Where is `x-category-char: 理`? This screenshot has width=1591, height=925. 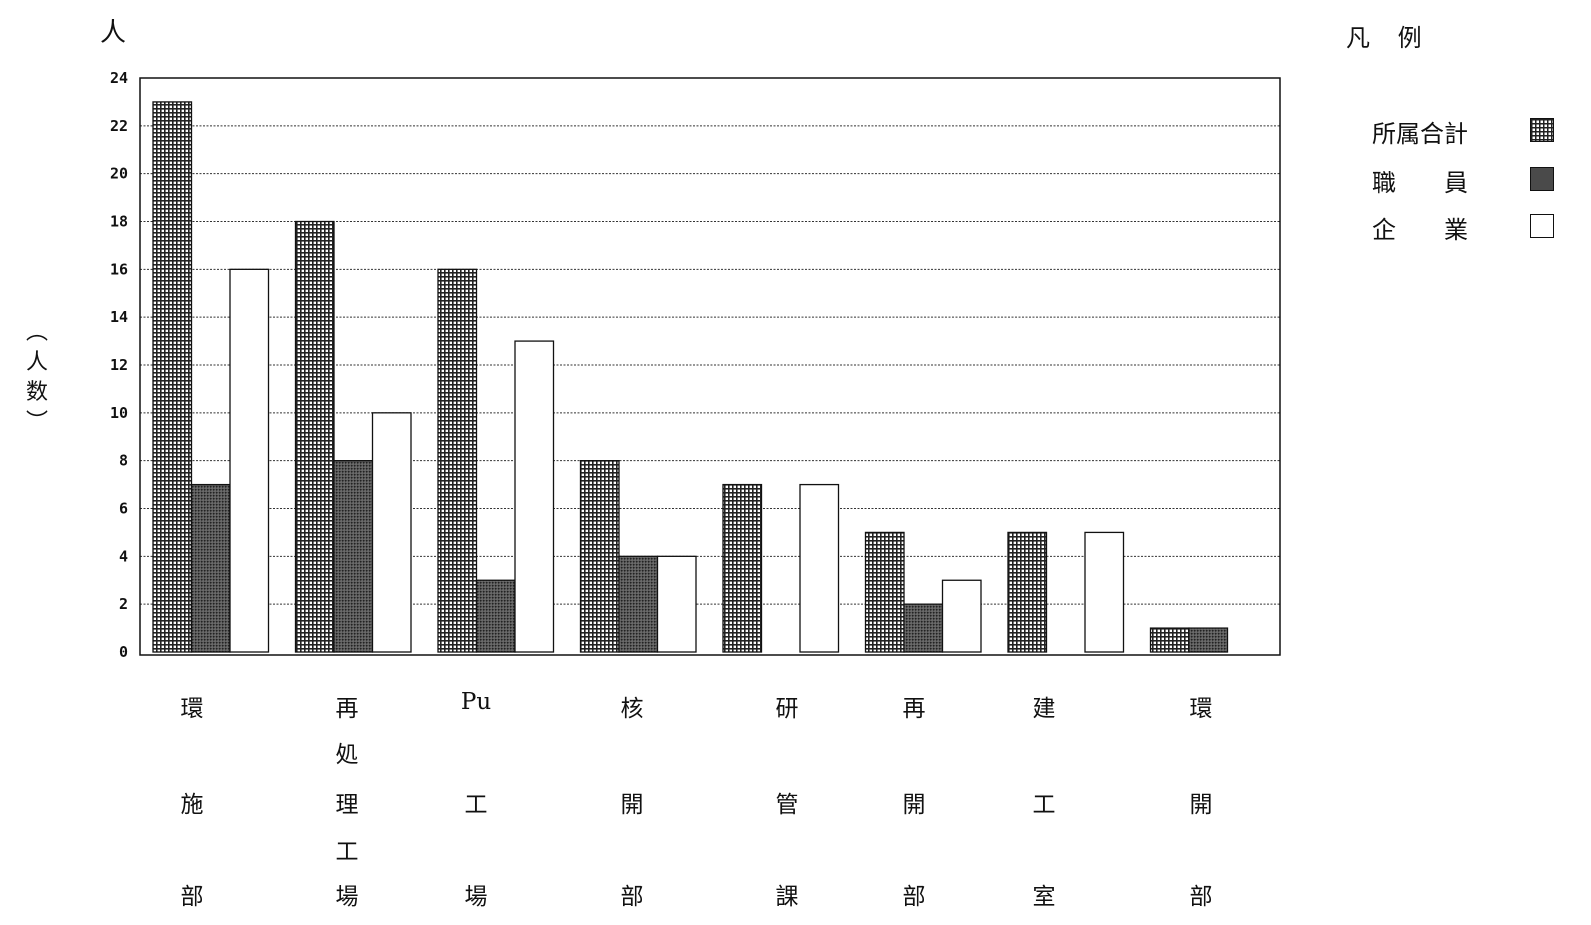
x-category-char: 理 is located at coordinates (347, 805).